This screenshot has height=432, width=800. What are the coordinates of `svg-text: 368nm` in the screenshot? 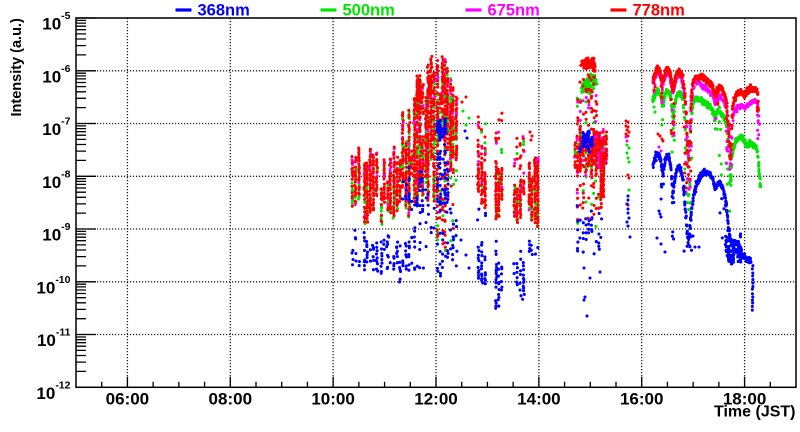 It's located at (224, 11).